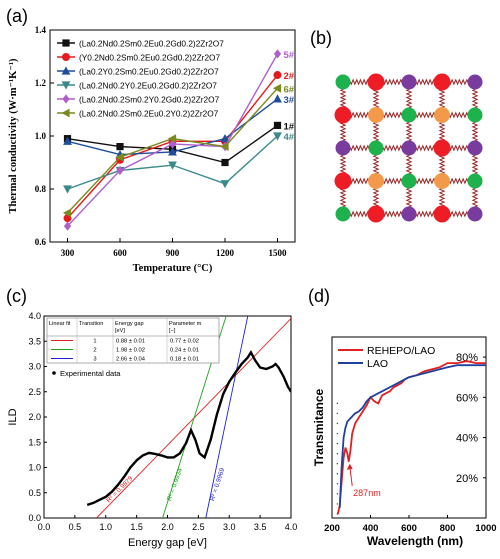 The image size is (500, 559). What do you see at coordinates (467, 398) in the screenshot?
I see `y-tick-label-d: 60%` at bounding box center [467, 398].